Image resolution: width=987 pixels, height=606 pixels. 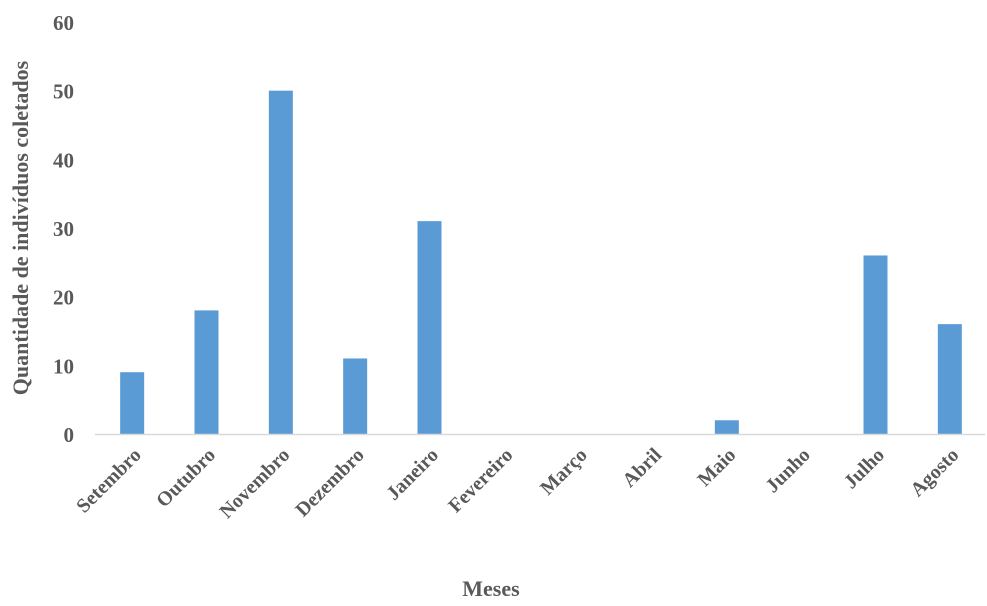 What do you see at coordinates (254, 483) in the screenshot?
I see `x-tick-label: Novembro` at bounding box center [254, 483].